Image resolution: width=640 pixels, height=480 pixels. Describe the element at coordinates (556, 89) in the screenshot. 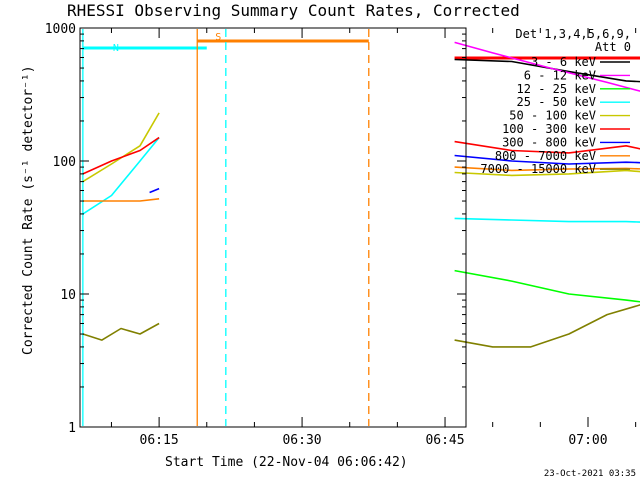

I see `legend-label: 12 - 25 keV` at that location.